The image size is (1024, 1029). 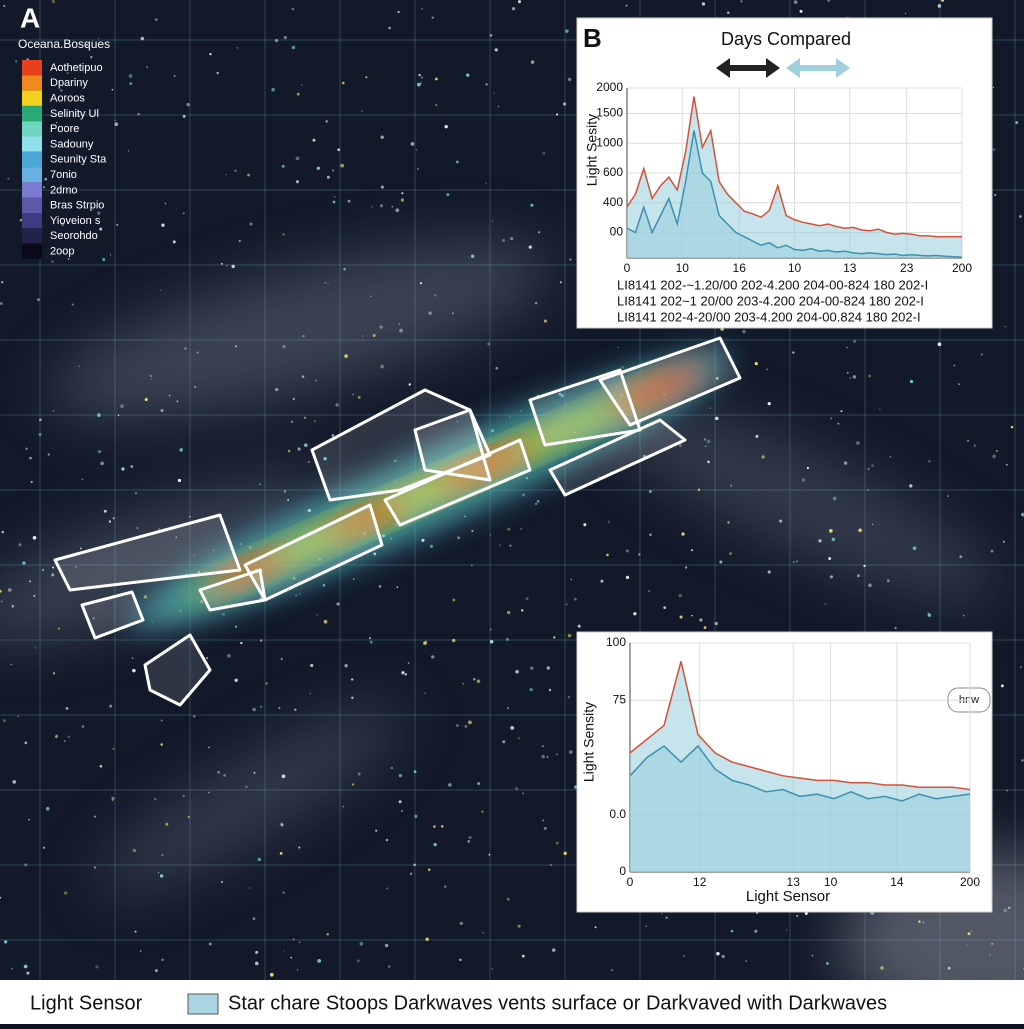 What do you see at coordinates (32, 190) in the screenshot?
I see `legend-swatch` at bounding box center [32, 190].